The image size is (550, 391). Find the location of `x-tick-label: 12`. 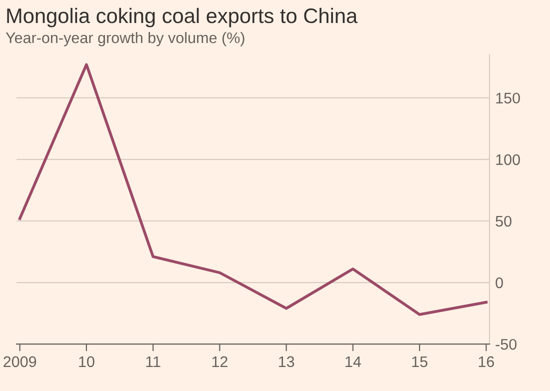

x-tick-label: 12 is located at coordinates (220, 361).